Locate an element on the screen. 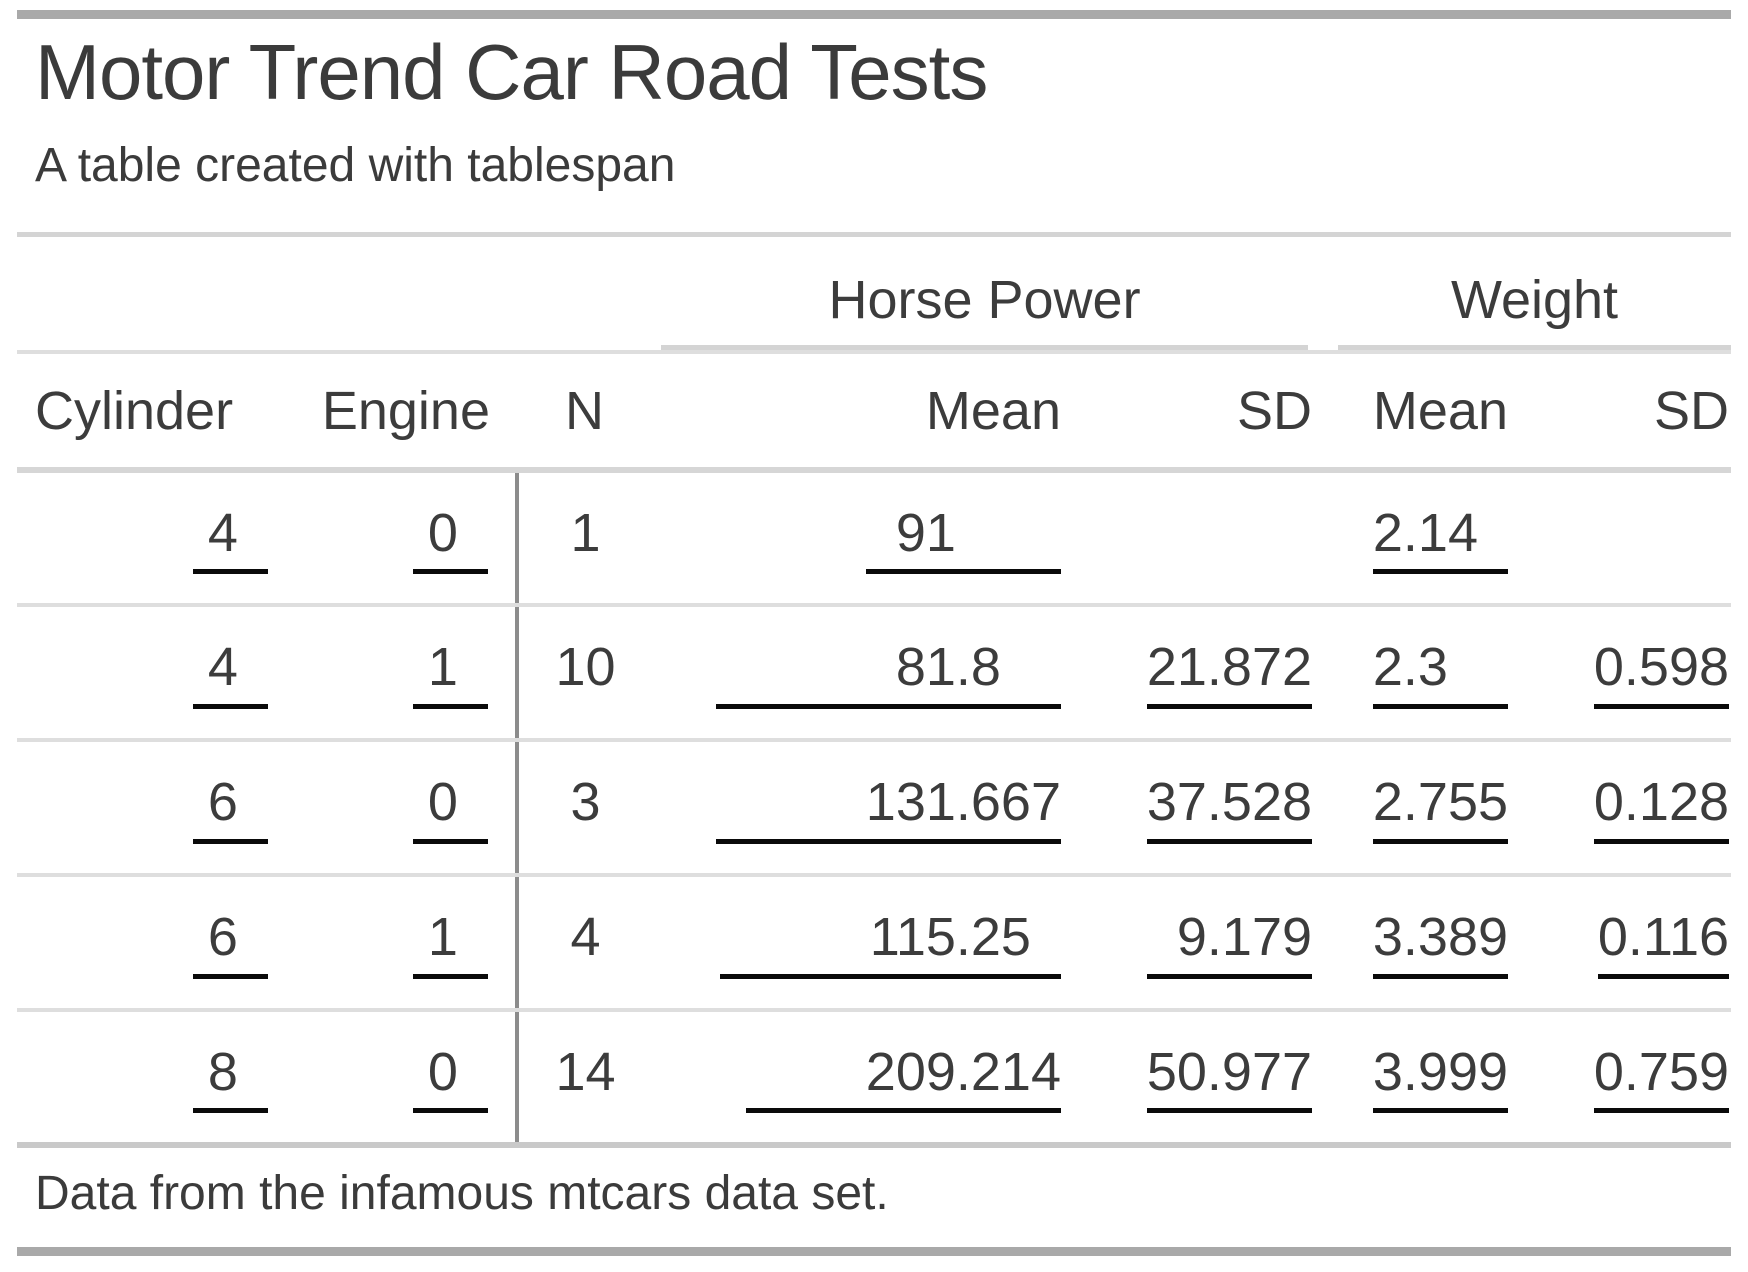  cell-wt-mean: 3.389 is located at coordinates (1415, 943).